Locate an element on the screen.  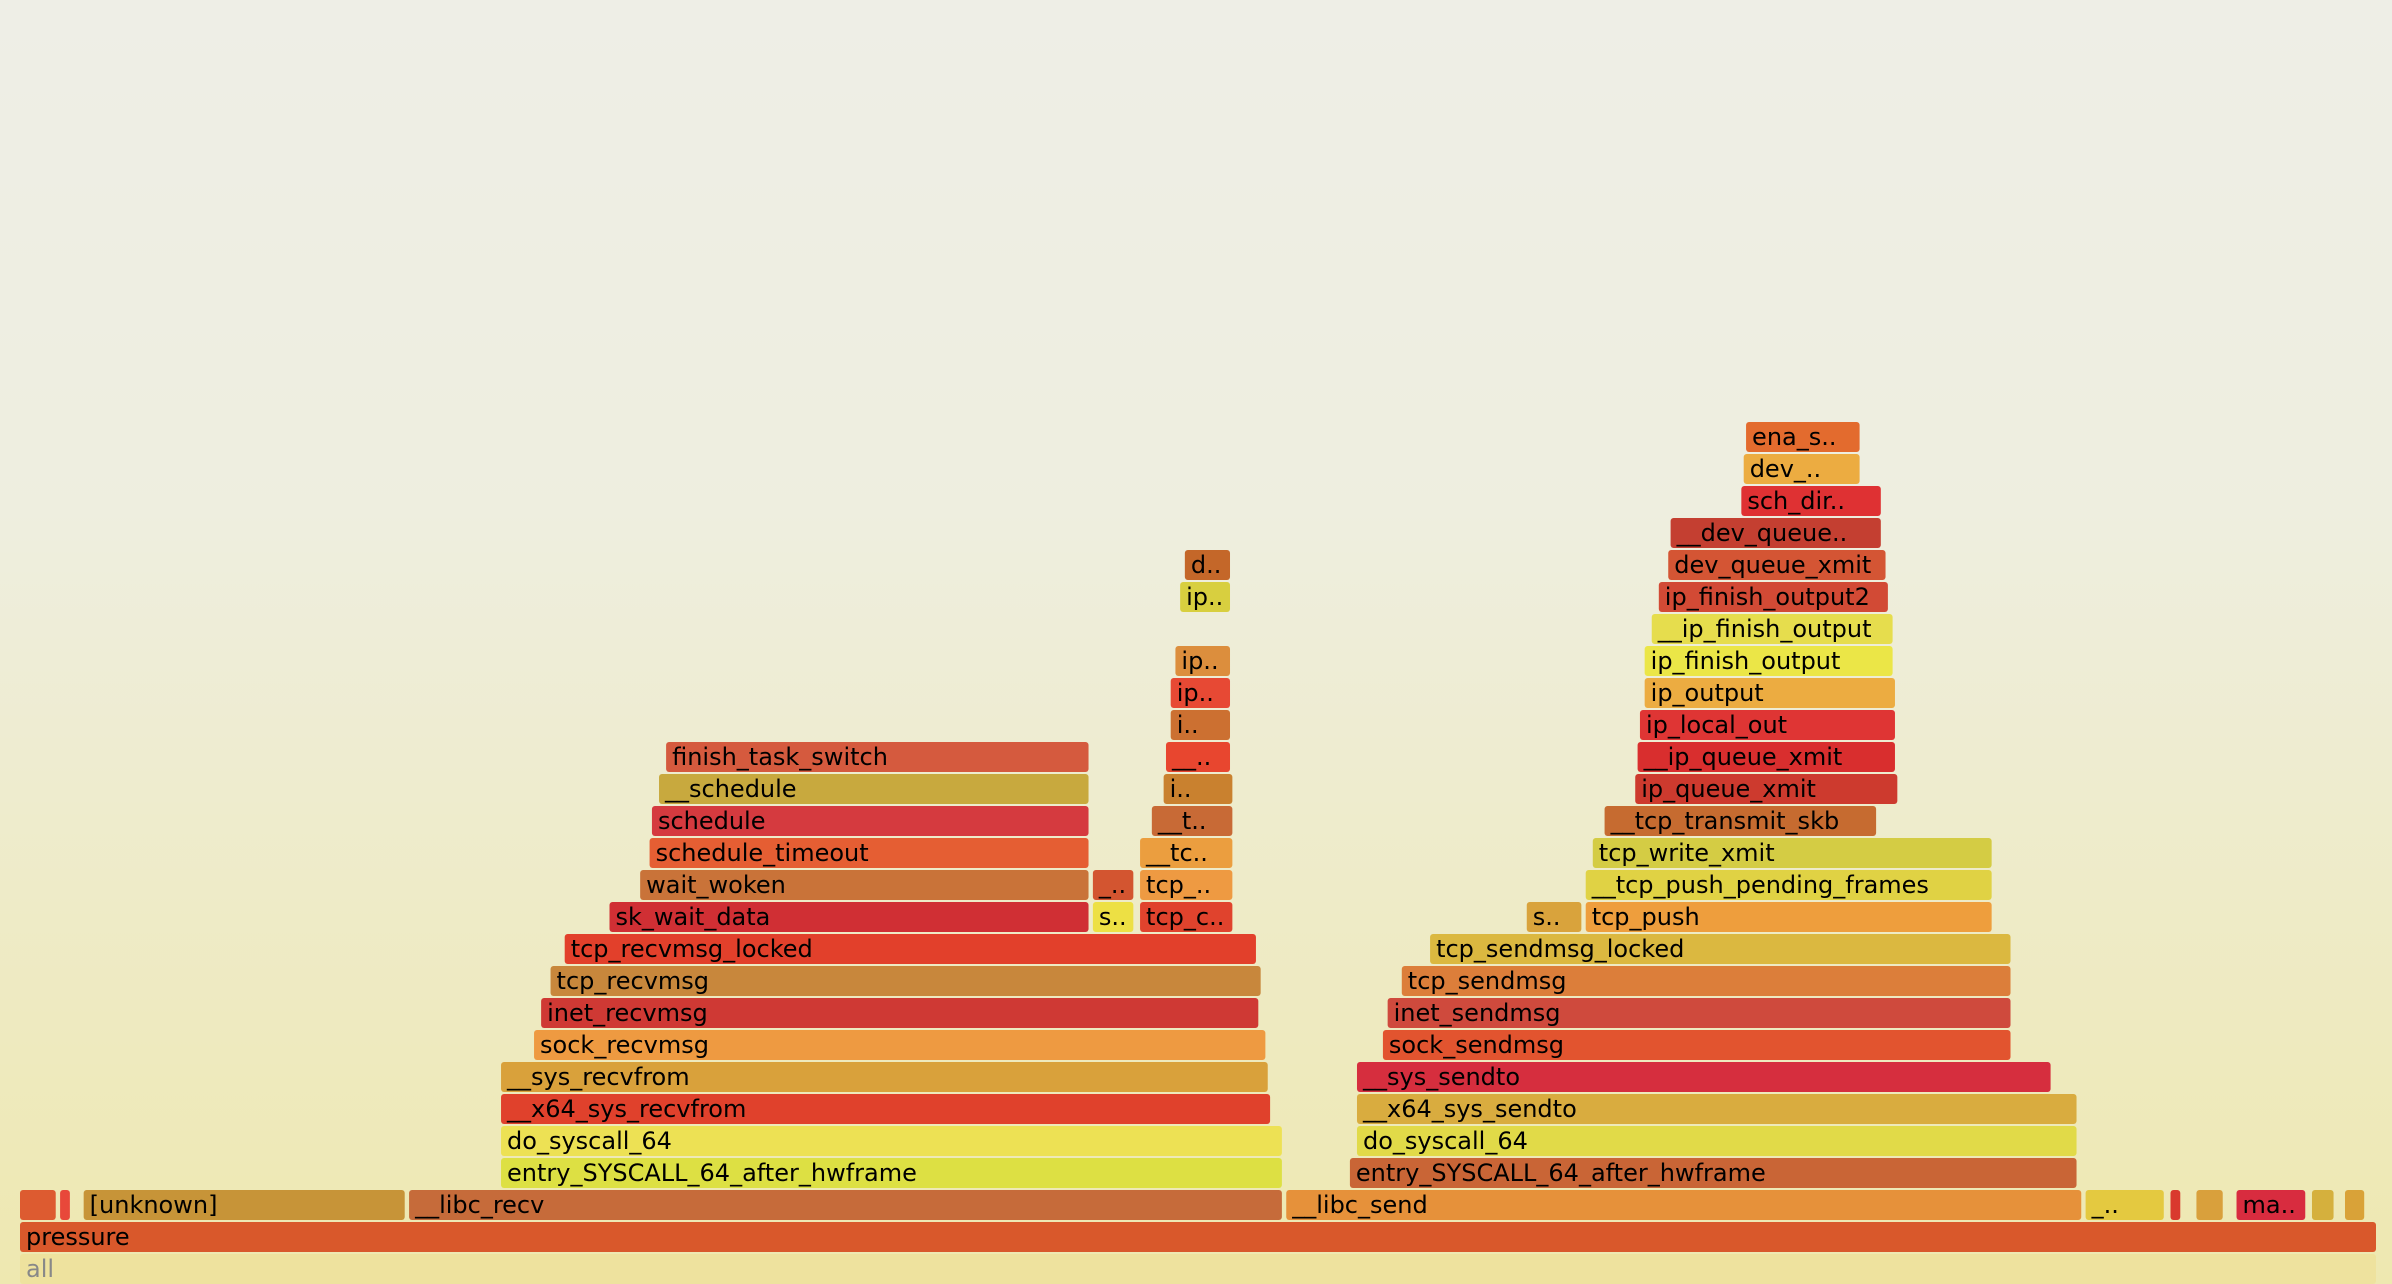
frame: ena_s.. is located at coordinates (1803, 437).